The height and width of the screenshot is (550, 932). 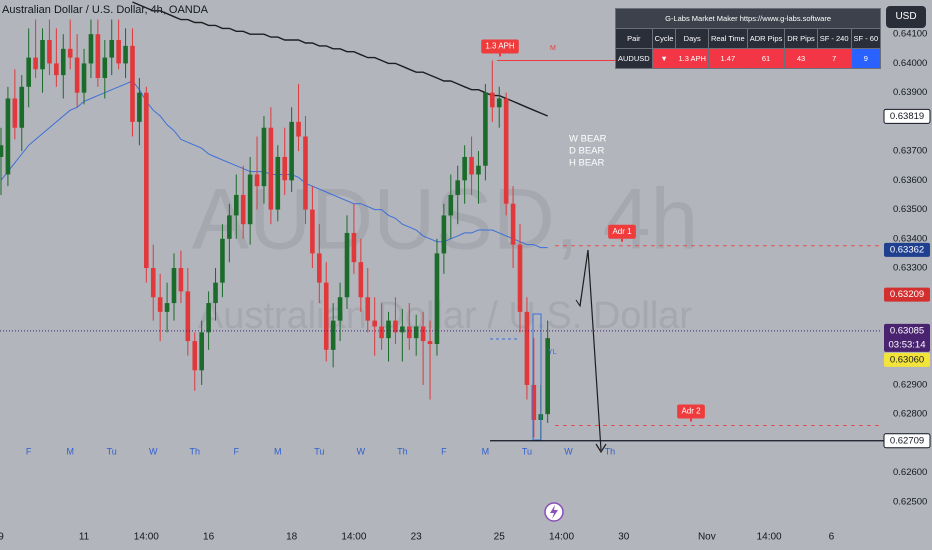 I want to click on table-cell: 43, so click(x=801, y=58).